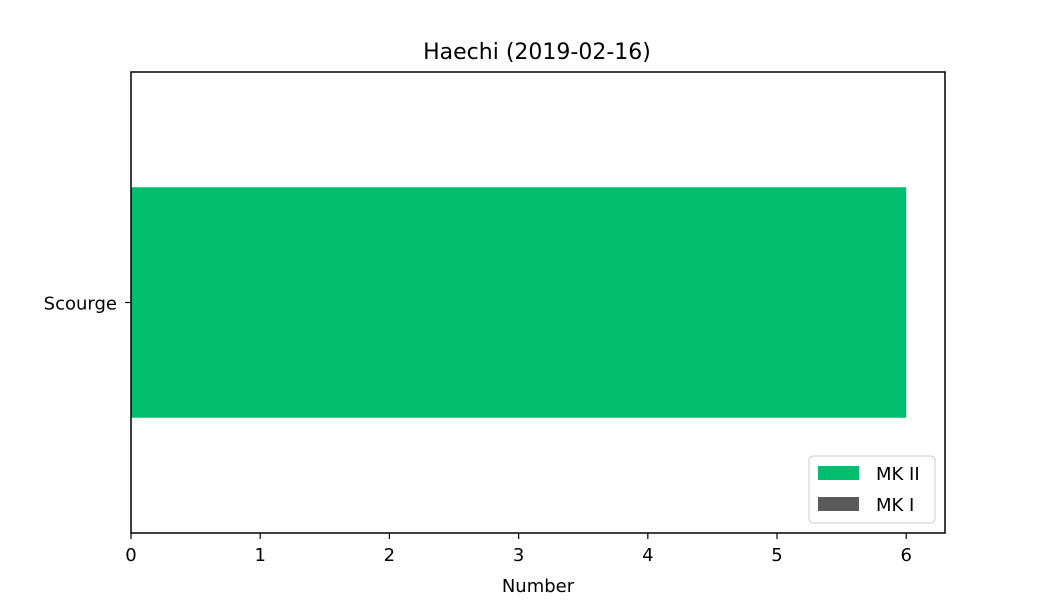 The height and width of the screenshot is (600, 1050). Describe the element at coordinates (776, 555) in the screenshot. I see `x-tick-label: 5` at that location.